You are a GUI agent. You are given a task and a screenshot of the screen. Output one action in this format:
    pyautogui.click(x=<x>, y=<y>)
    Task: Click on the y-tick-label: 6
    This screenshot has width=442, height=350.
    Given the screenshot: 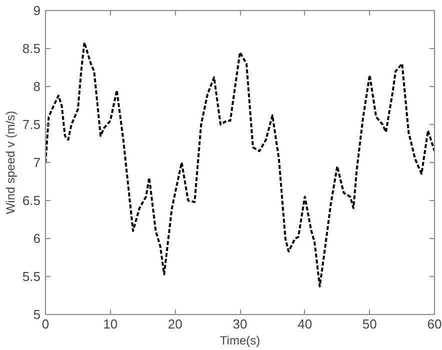 What is the action you would take?
    pyautogui.click(x=37, y=238)
    